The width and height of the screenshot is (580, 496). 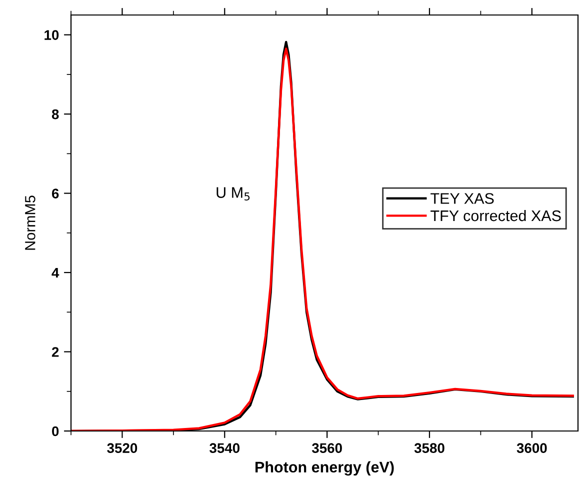 What do you see at coordinates (55, 431) in the screenshot?
I see `y-tick-label: 0` at bounding box center [55, 431].